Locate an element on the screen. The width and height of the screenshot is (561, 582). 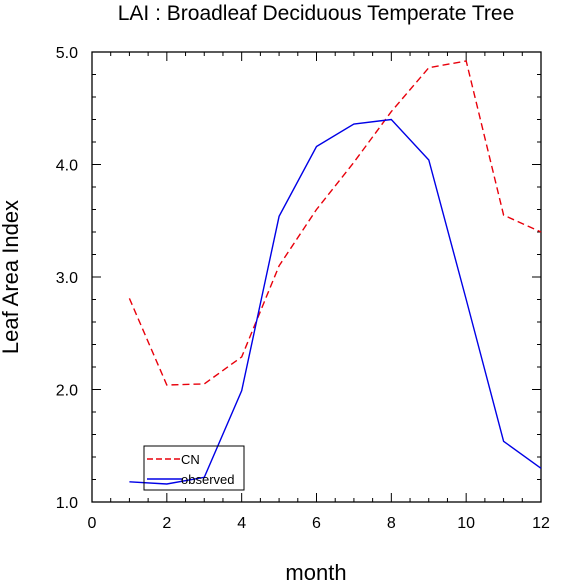
x-tick-label: 4 is located at coordinates (241, 523).